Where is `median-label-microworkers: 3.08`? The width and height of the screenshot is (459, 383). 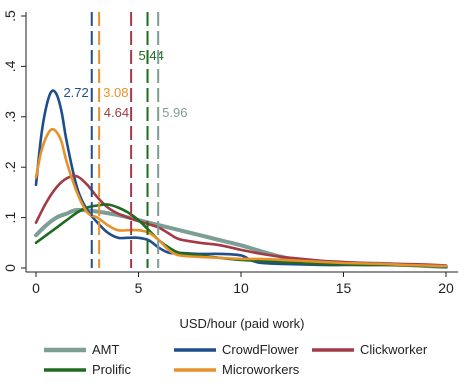
median-label-microworkers: 3.08 is located at coordinates (115, 92).